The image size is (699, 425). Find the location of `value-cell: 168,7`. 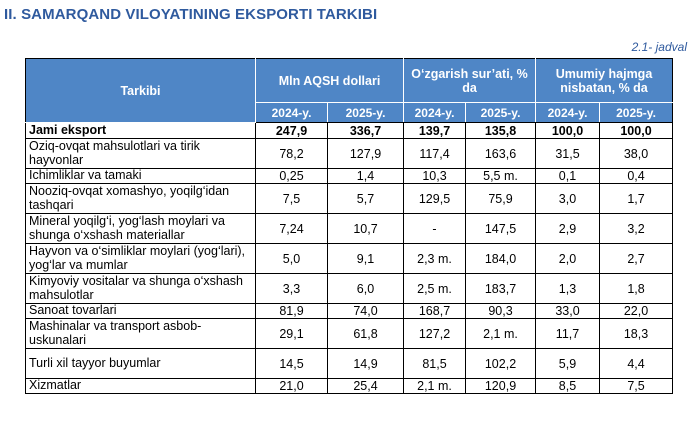

value-cell: 168,7 is located at coordinates (434, 311).